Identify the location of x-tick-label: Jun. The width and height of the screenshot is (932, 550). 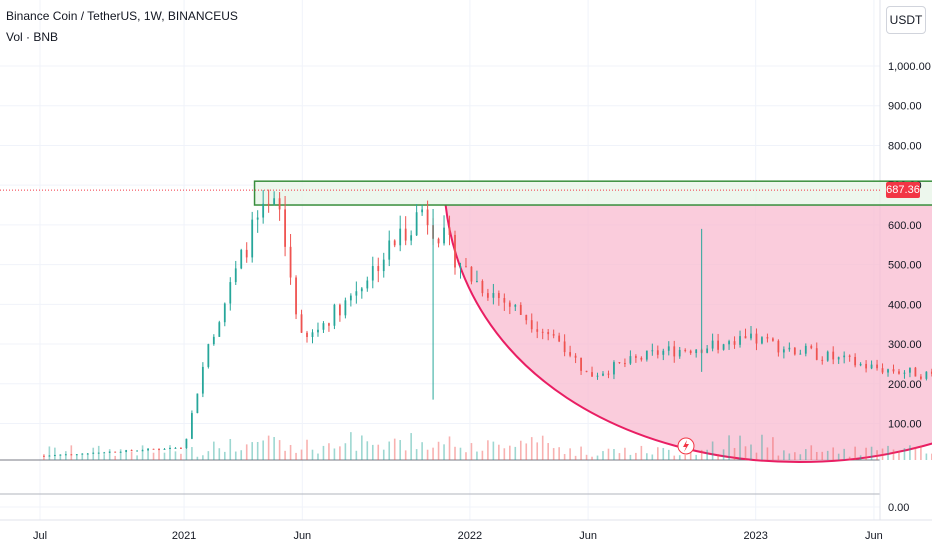
(302, 536).